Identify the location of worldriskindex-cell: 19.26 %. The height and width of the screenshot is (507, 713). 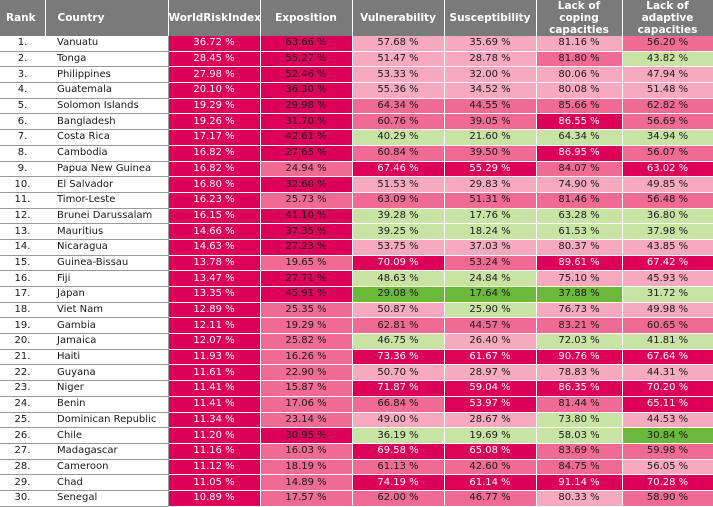
(214, 122).